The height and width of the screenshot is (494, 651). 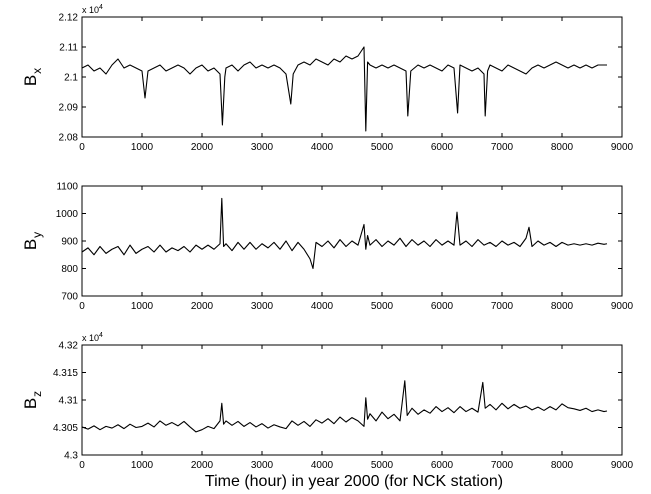 I want to click on y-tick-label: 2.08, so click(x=69, y=138).